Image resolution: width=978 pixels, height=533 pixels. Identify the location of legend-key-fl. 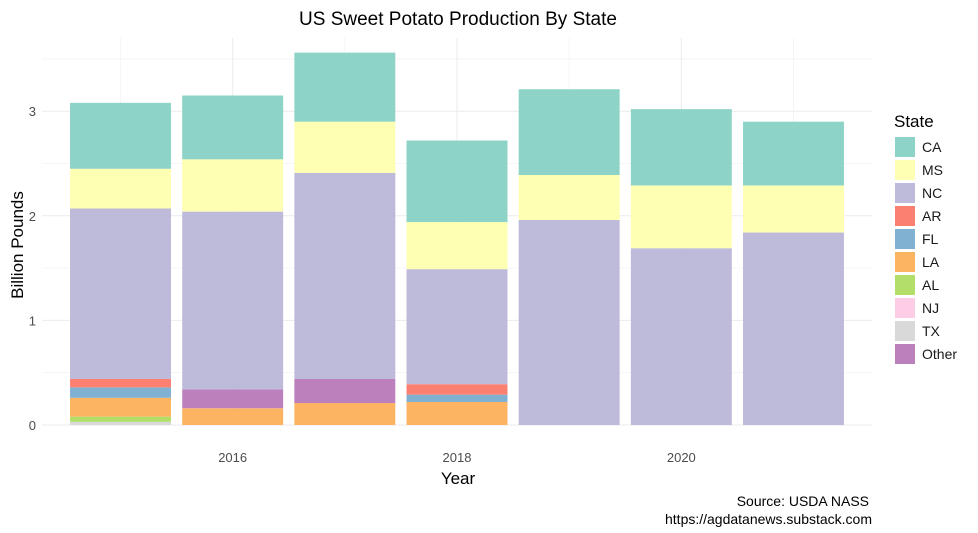
(905, 239).